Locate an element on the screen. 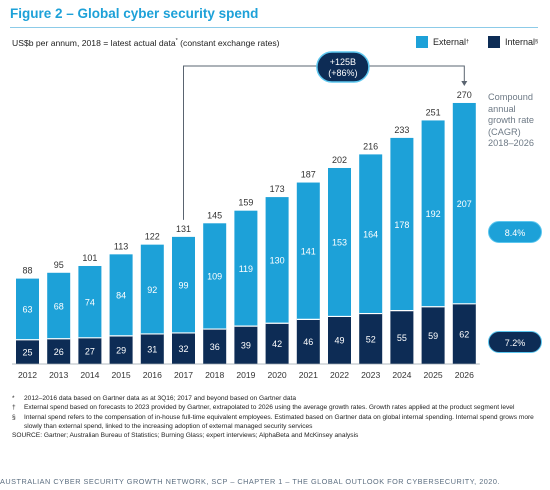  bar-external-label: 84 is located at coordinates (121, 296).